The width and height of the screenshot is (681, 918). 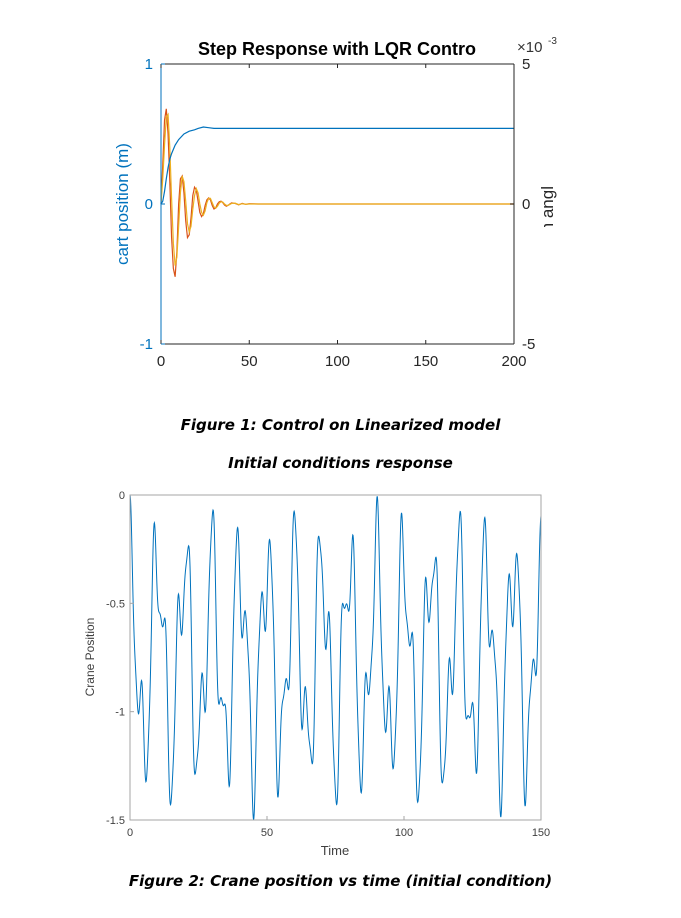 I want to click on chart1-xtick-label: 0, so click(x=161, y=361).